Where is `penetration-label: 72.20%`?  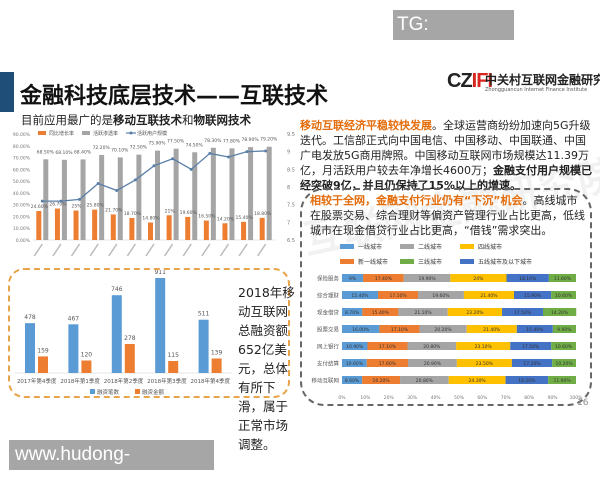 penetration-label: 72.20% is located at coordinates (102, 148).